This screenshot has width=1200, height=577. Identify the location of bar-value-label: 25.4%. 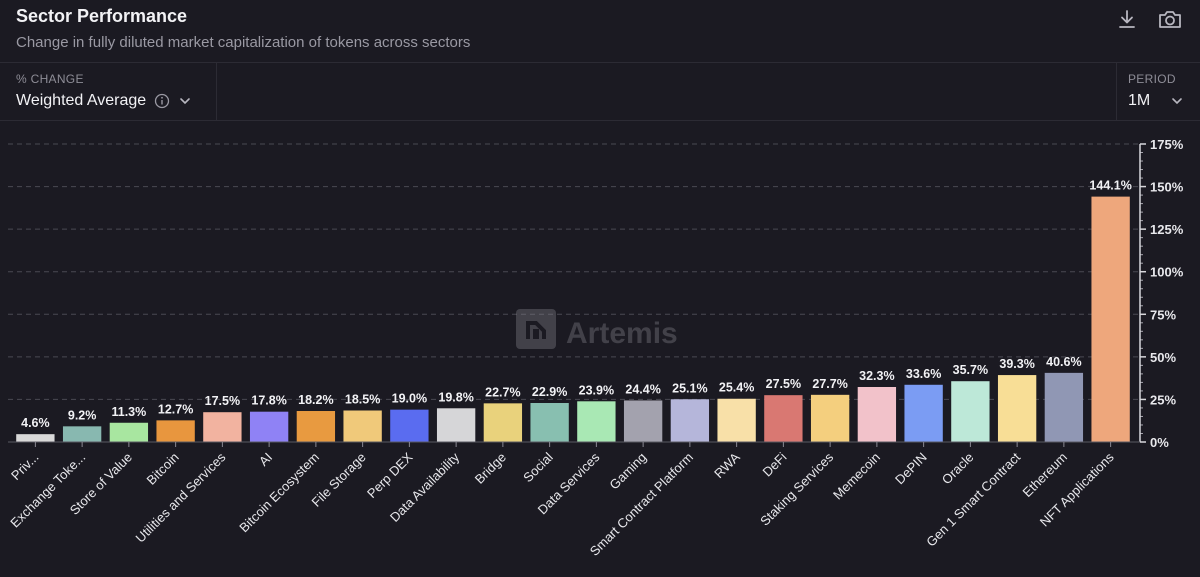
(736, 388).